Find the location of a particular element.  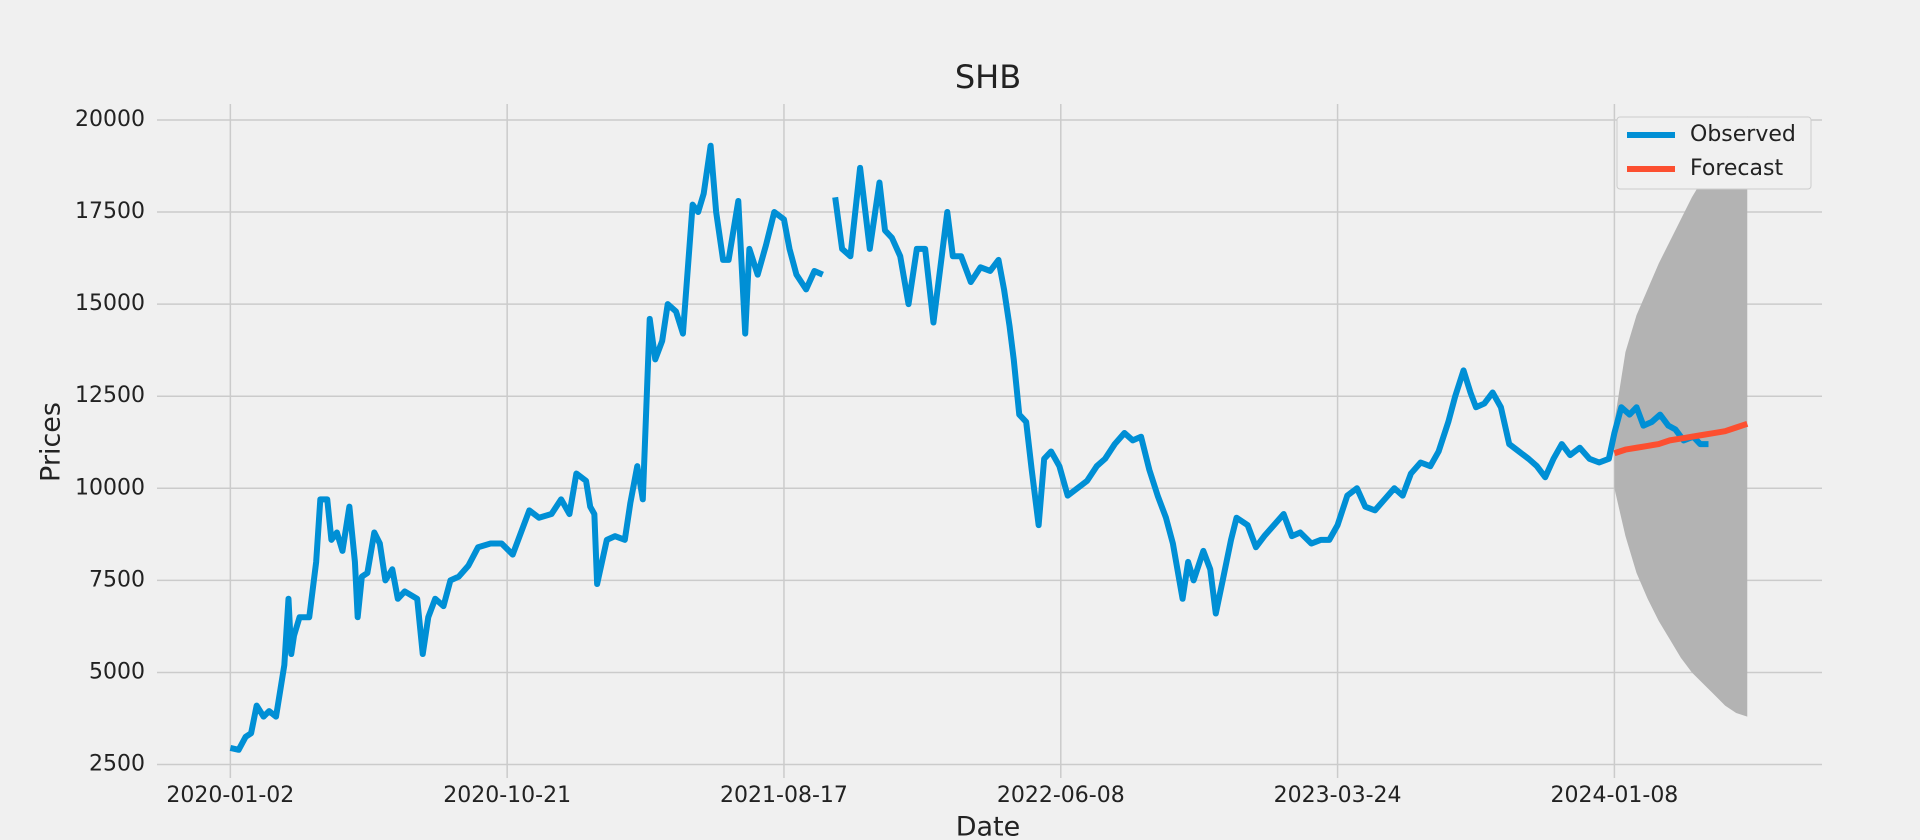

y-axis-label: Prices is located at coordinates (51, 442).